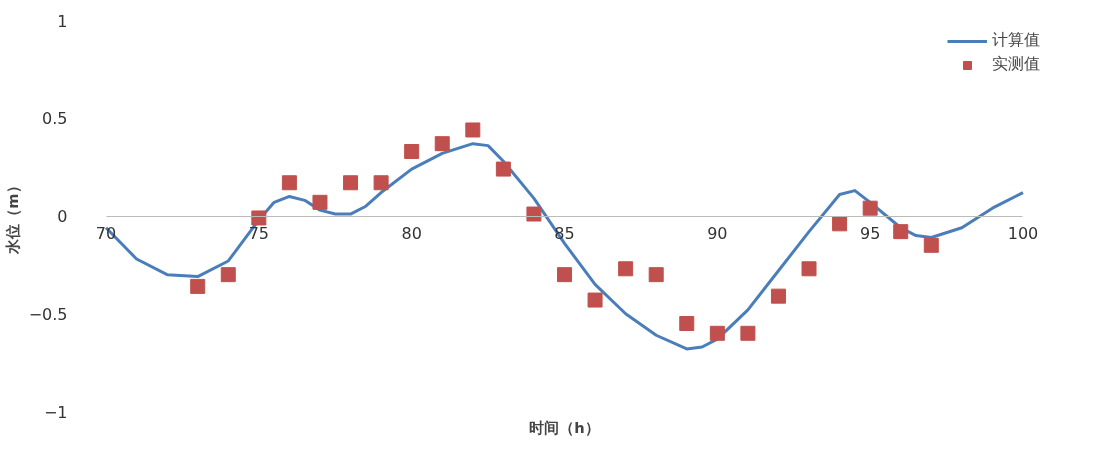  What do you see at coordinates (62, 216) in the screenshot?
I see `y-tick-label: 0` at bounding box center [62, 216].